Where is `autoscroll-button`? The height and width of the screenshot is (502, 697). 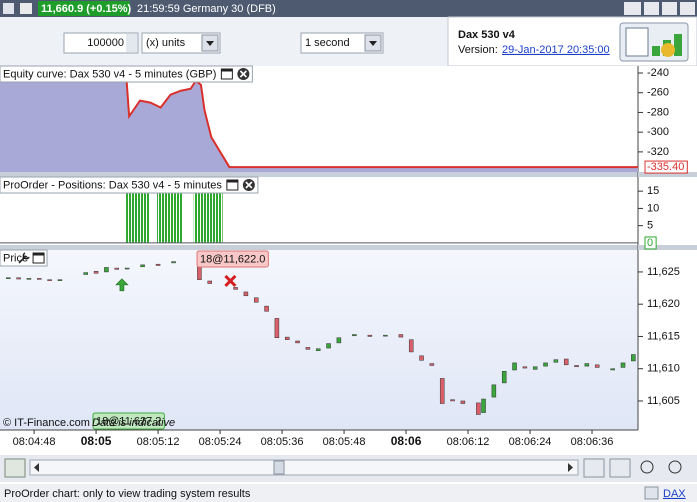 autoscroll-button is located at coordinates (15, 468).